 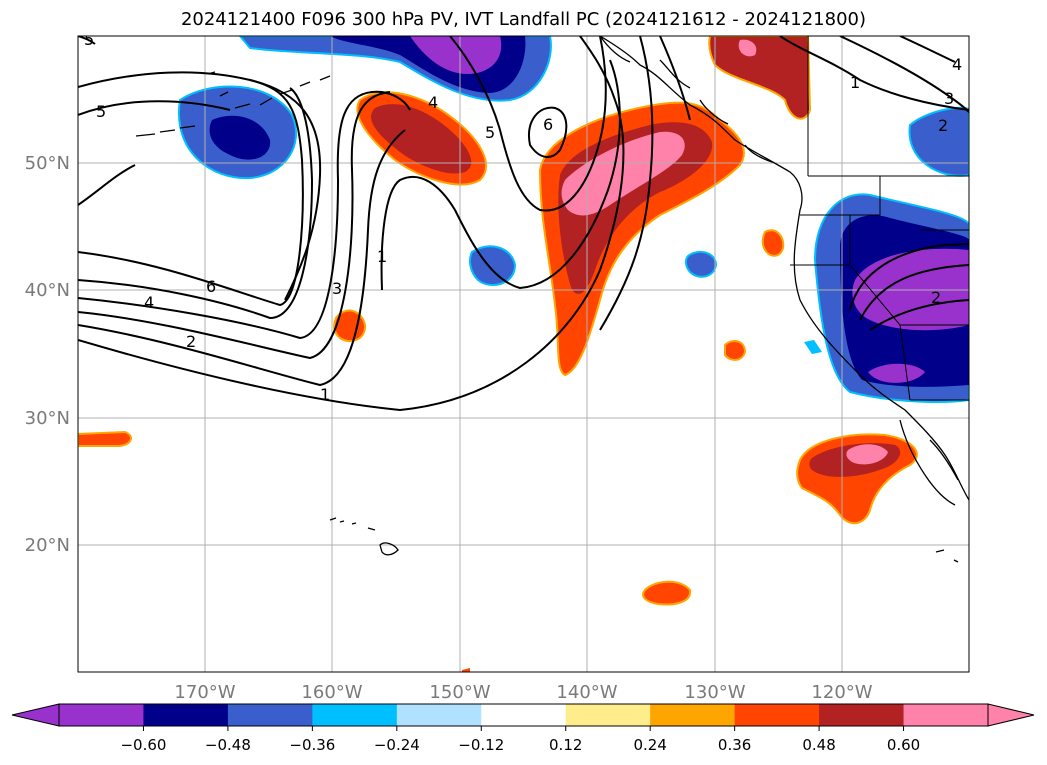 What do you see at coordinates (818, 745) in the screenshot?
I see `colorbar-tick-label: 0.48` at bounding box center [818, 745].